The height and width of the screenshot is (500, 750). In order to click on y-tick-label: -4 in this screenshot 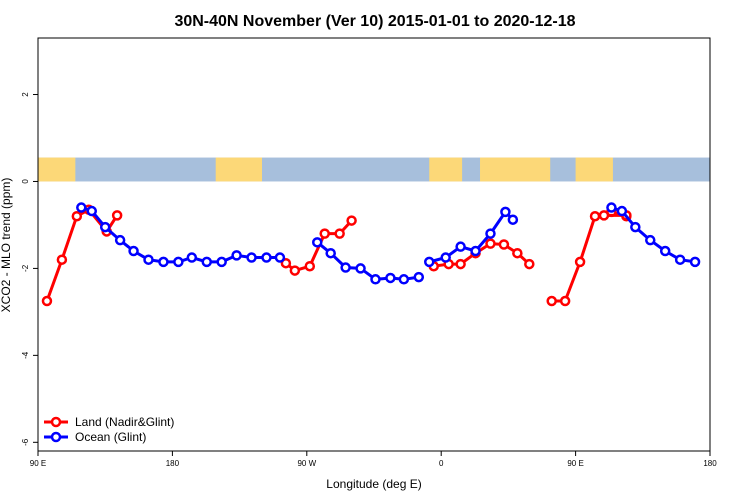, I will do `click(25, 355)`.